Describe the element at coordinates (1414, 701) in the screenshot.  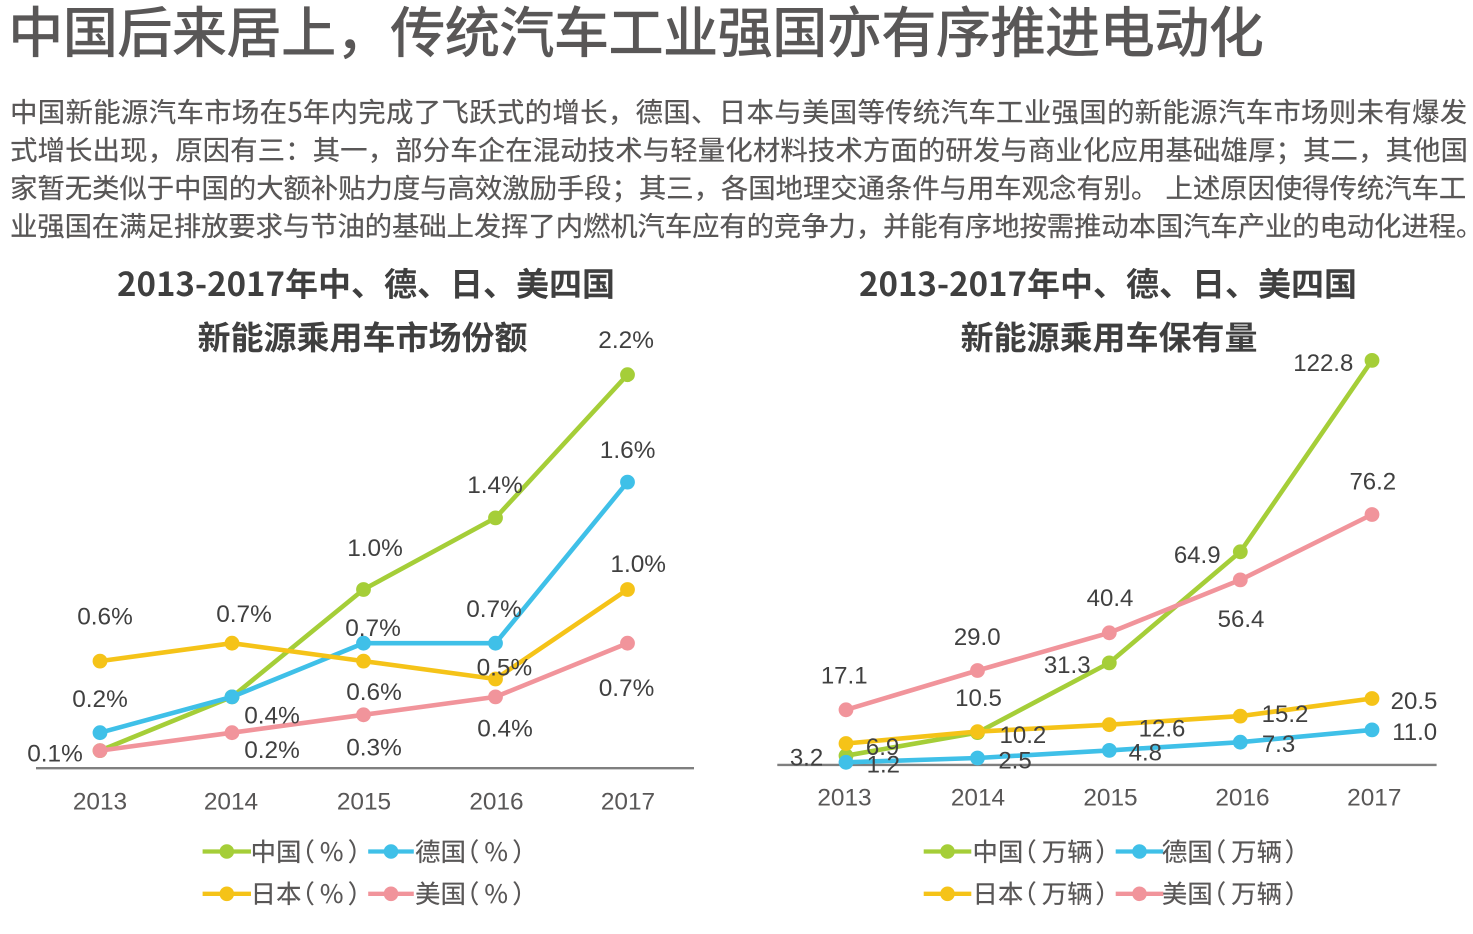
I see `svg-text: 20.5` at that location.